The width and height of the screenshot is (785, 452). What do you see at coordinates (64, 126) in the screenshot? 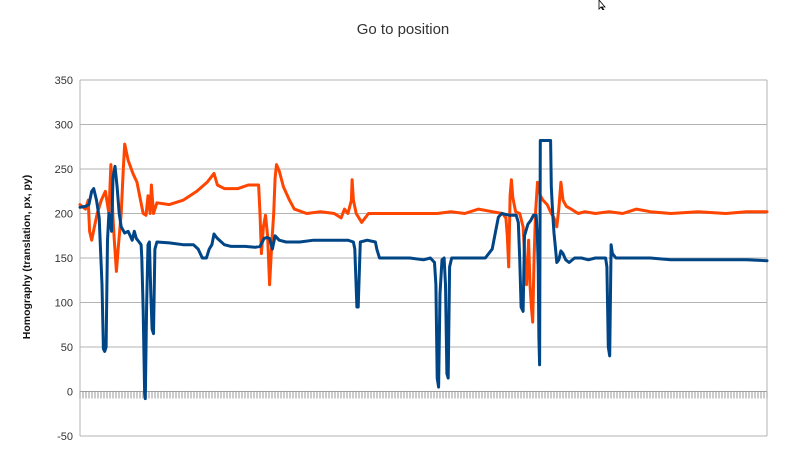
I see `y-tick-label: 300` at bounding box center [64, 126].